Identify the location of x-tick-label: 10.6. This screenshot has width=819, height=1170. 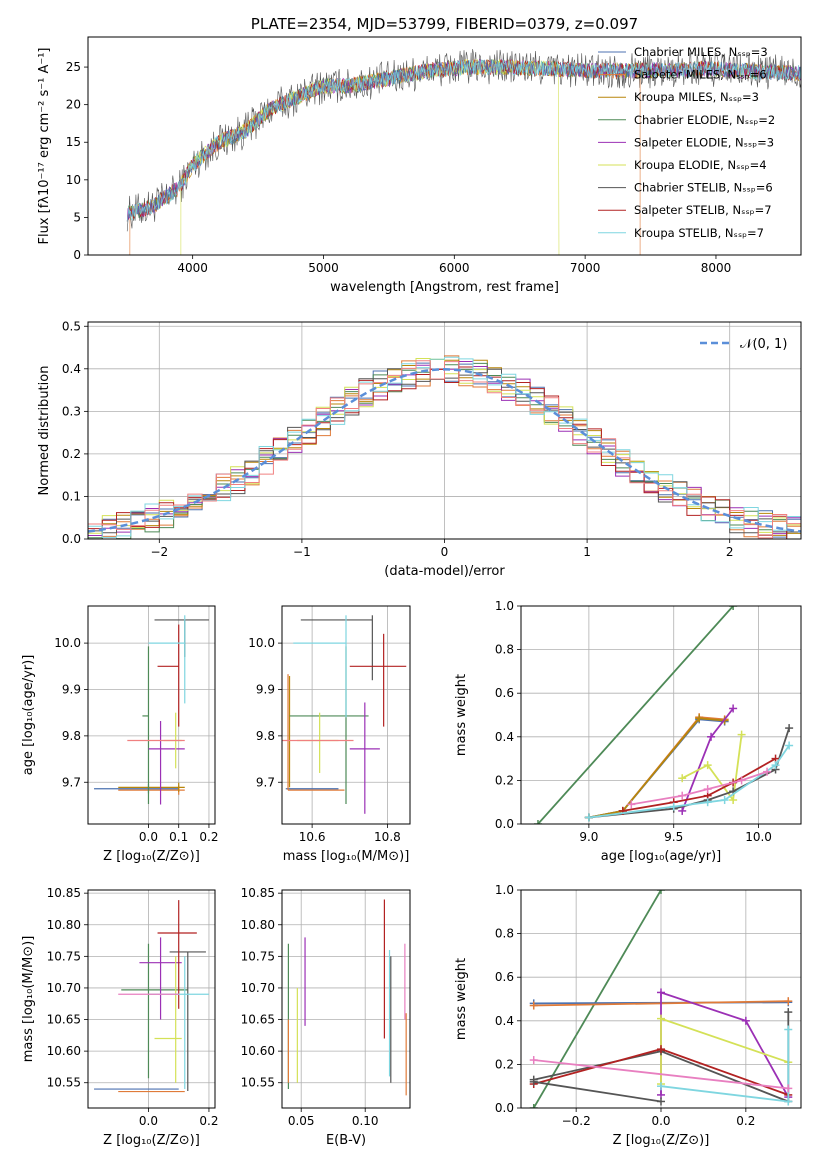
(312, 837).